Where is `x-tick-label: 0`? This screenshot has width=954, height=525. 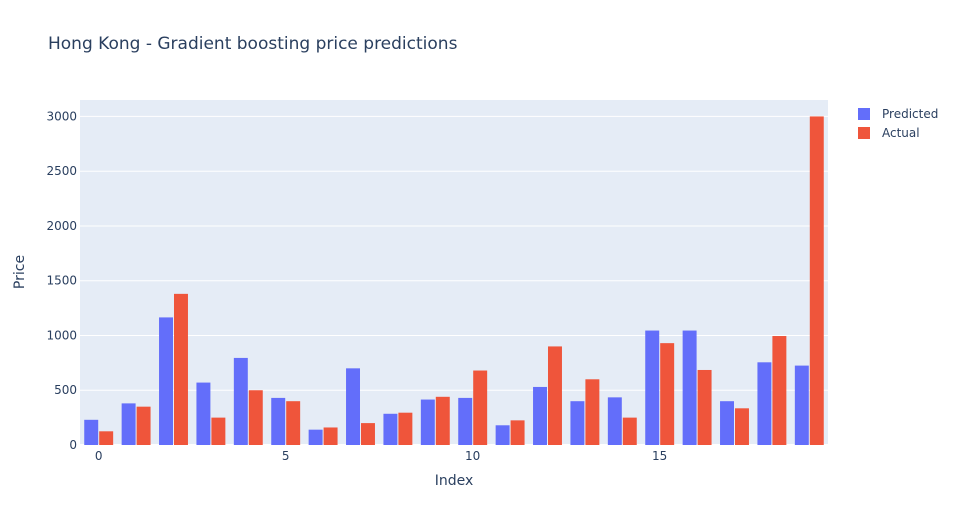 x-tick-label: 0 is located at coordinates (99, 456).